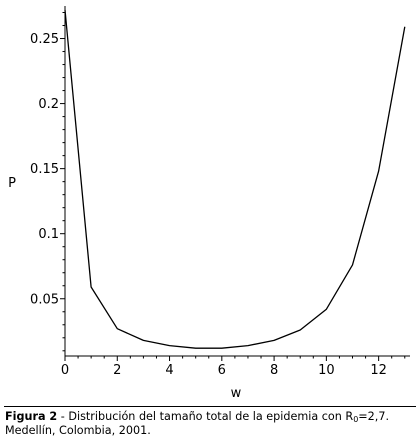  Describe the element at coordinates (44, 169) in the screenshot. I see `y-tick-label: 0.15` at that location.